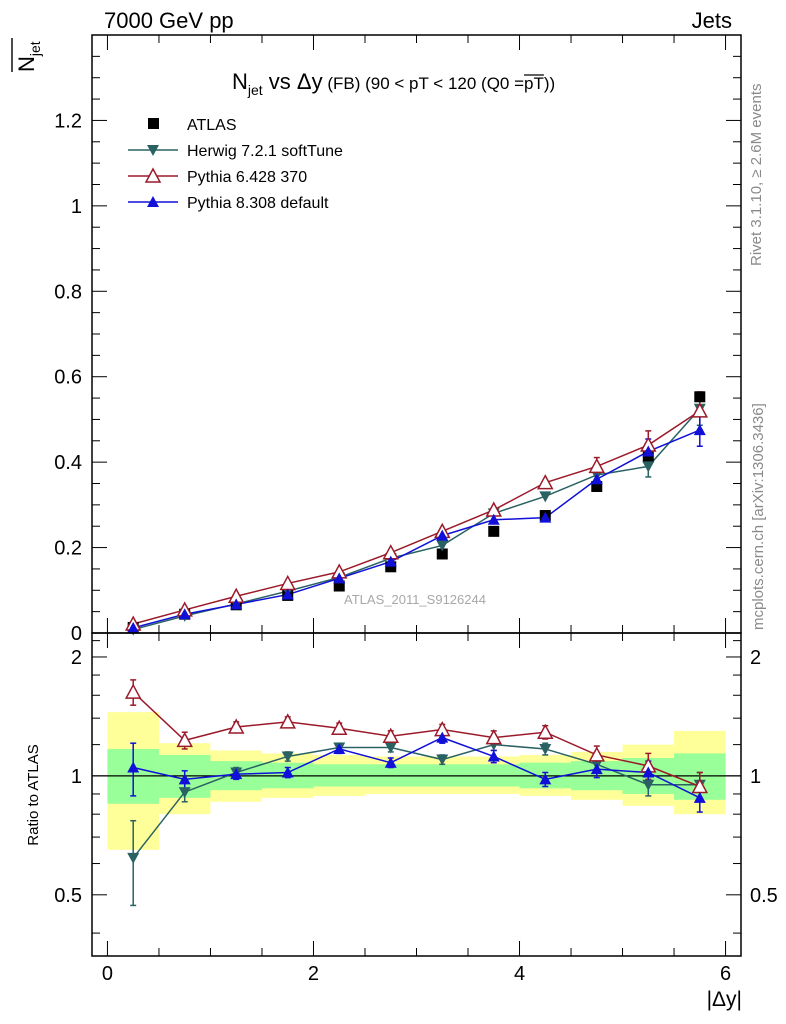  I want to click on main-y-label: Njet, so click(28, 56).